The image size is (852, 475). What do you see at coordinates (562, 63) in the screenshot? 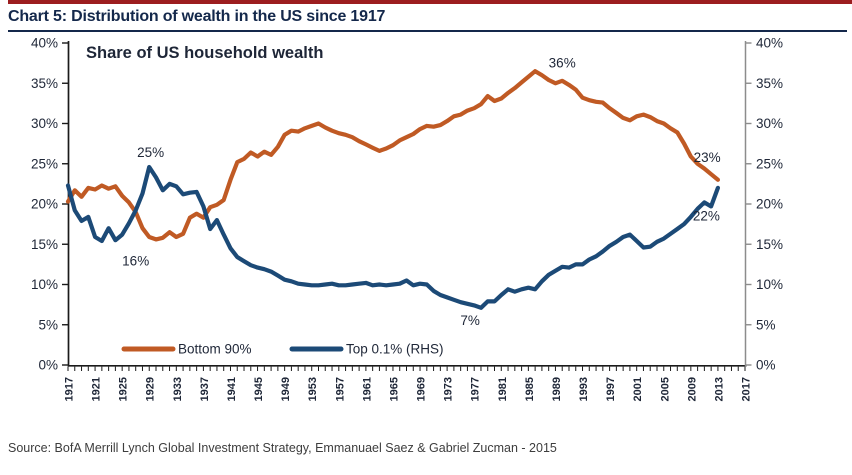
I see `annotation-36: 36%` at bounding box center [562, 63].